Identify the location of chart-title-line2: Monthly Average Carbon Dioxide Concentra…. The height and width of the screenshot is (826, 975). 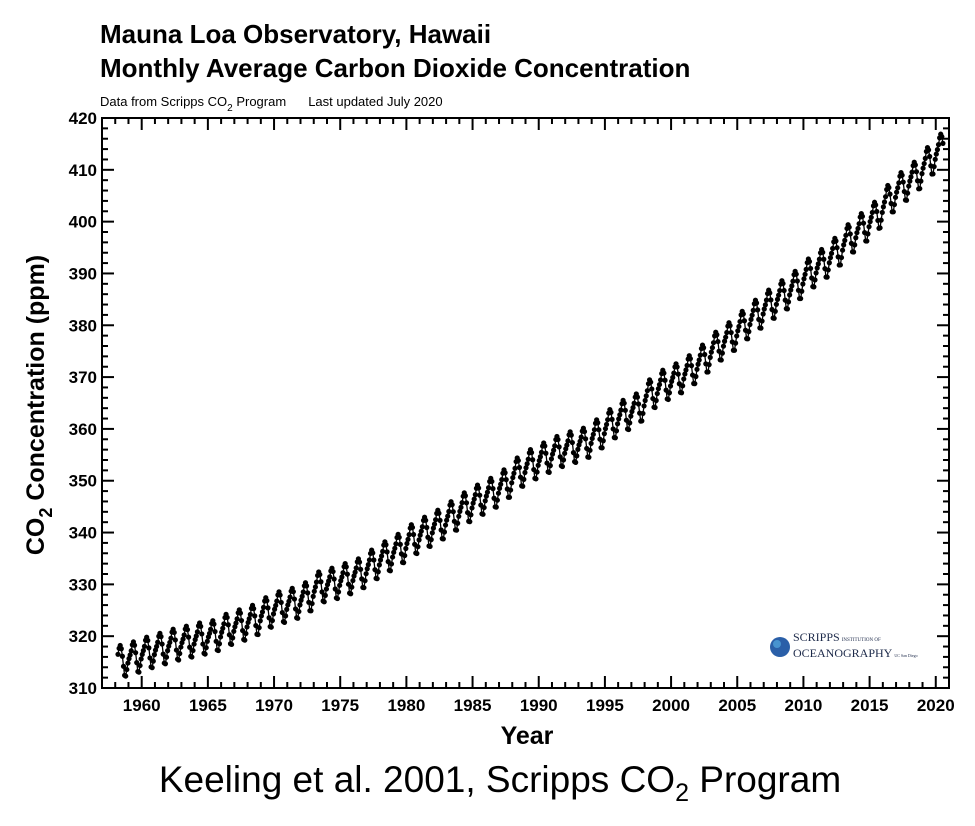
(395, 68).